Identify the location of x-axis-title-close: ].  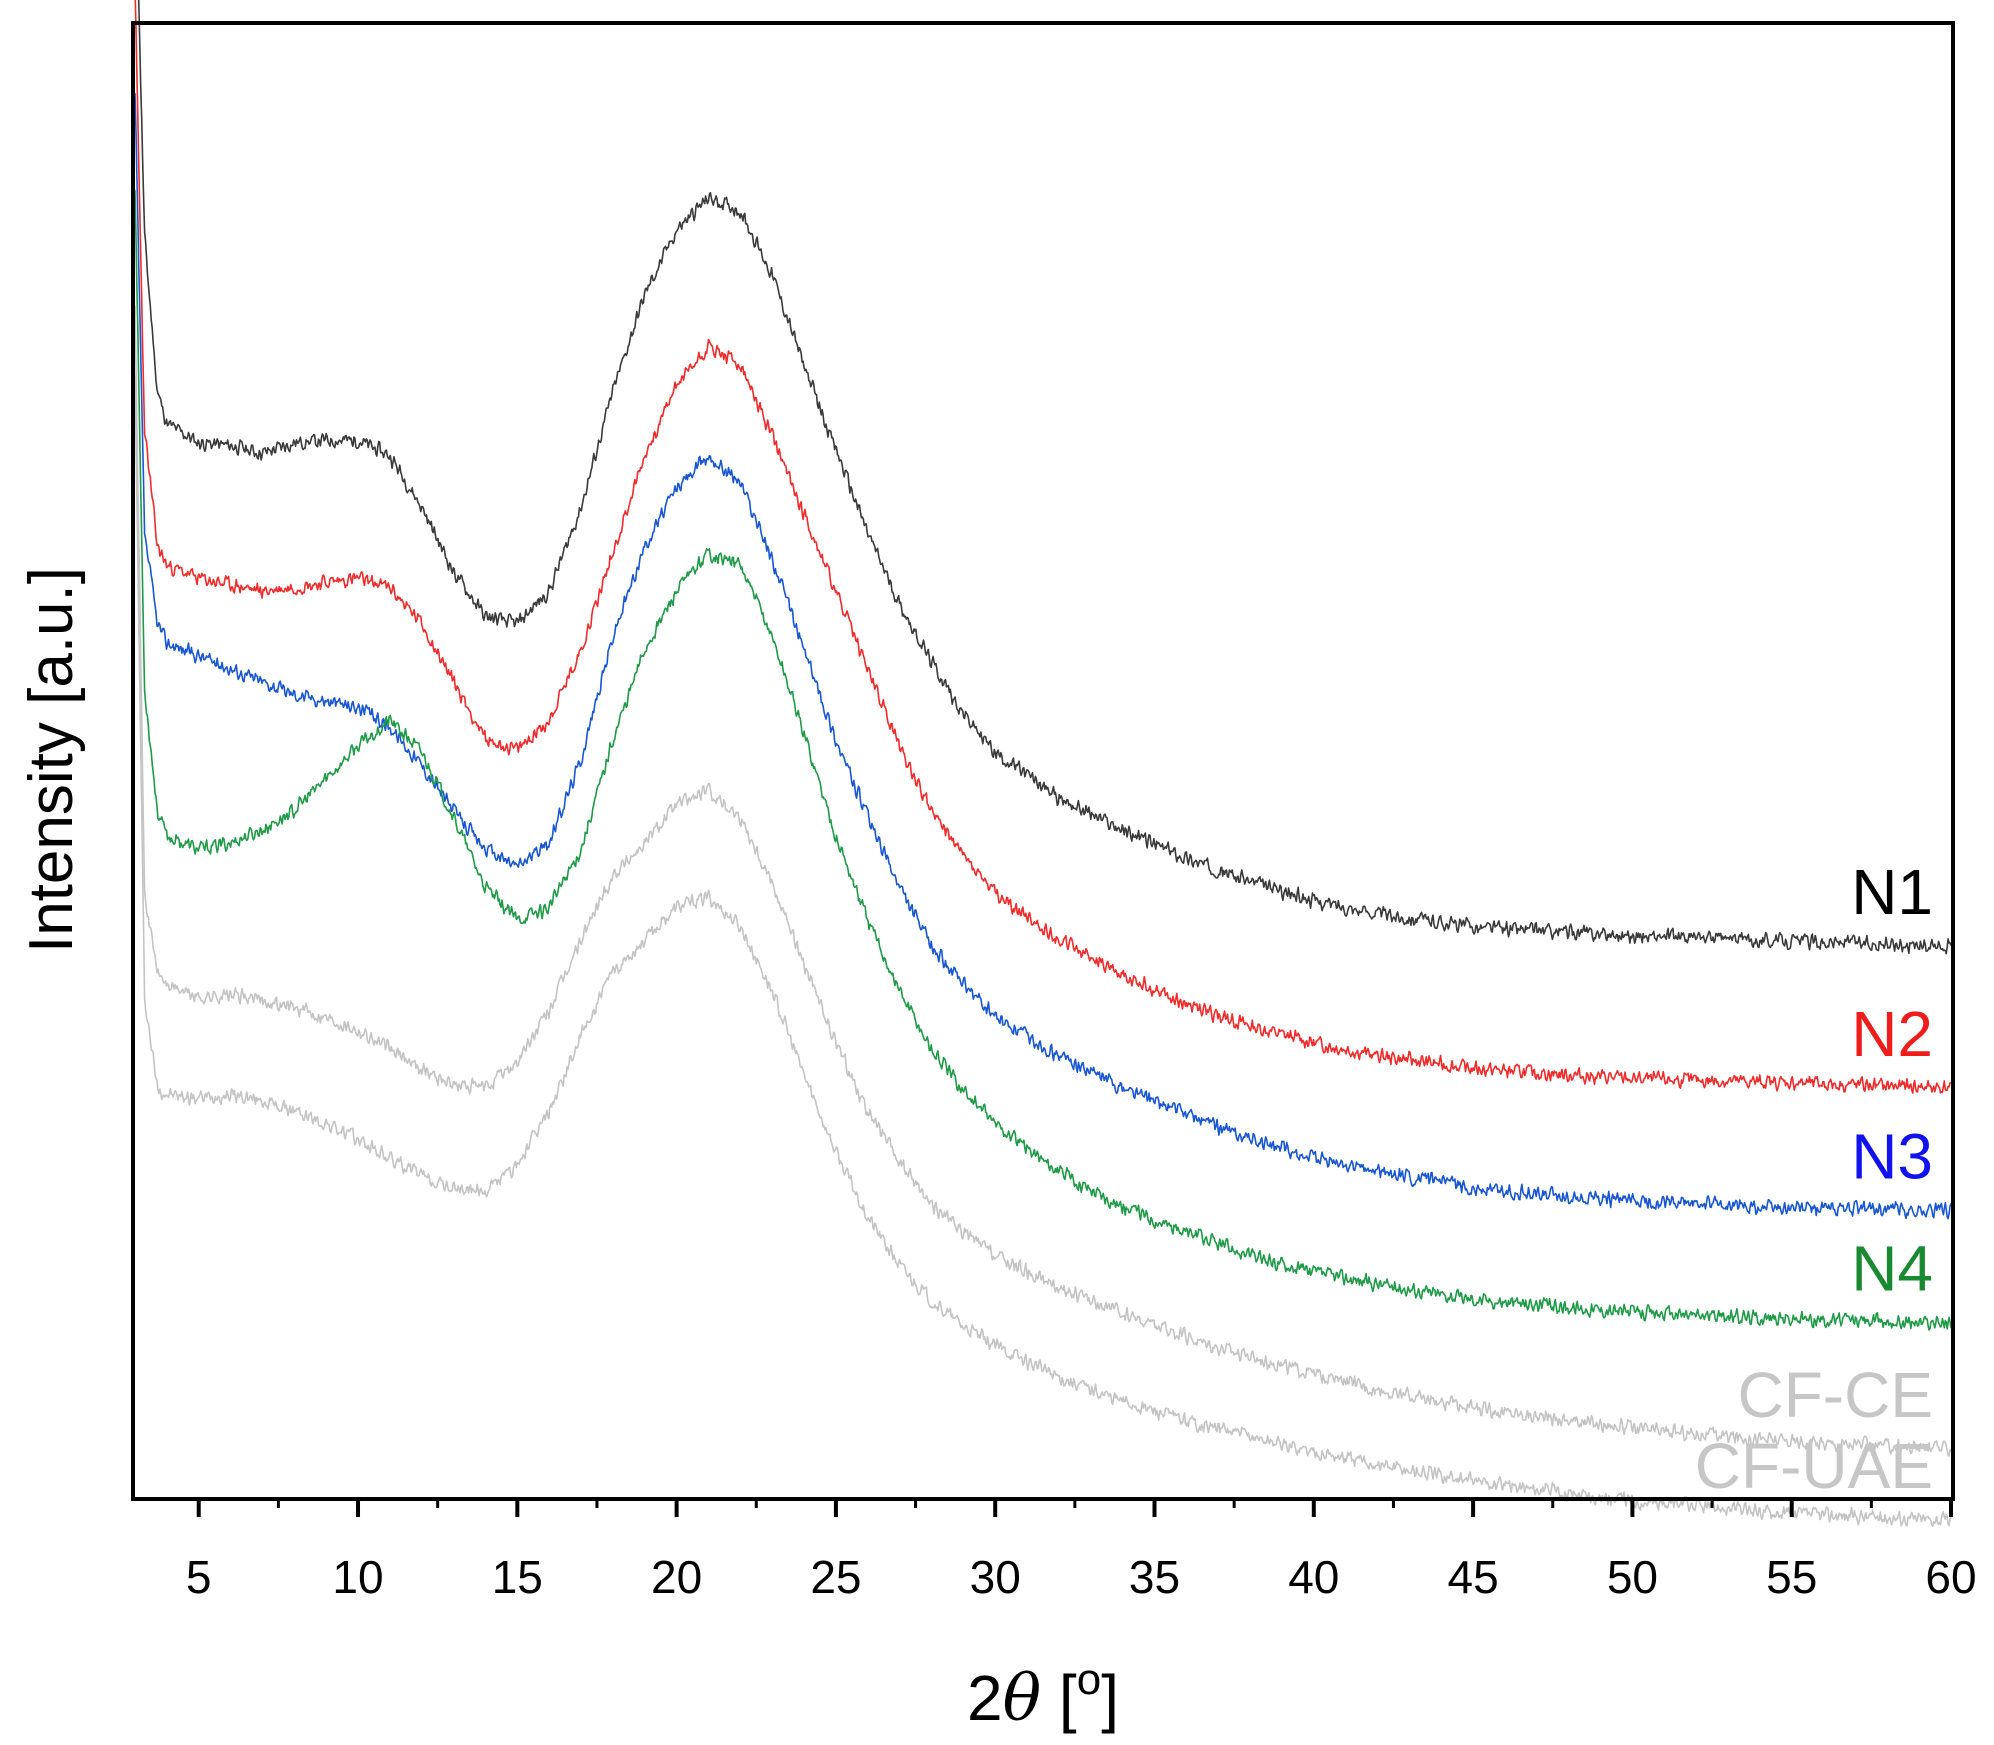
(1110, 1698).